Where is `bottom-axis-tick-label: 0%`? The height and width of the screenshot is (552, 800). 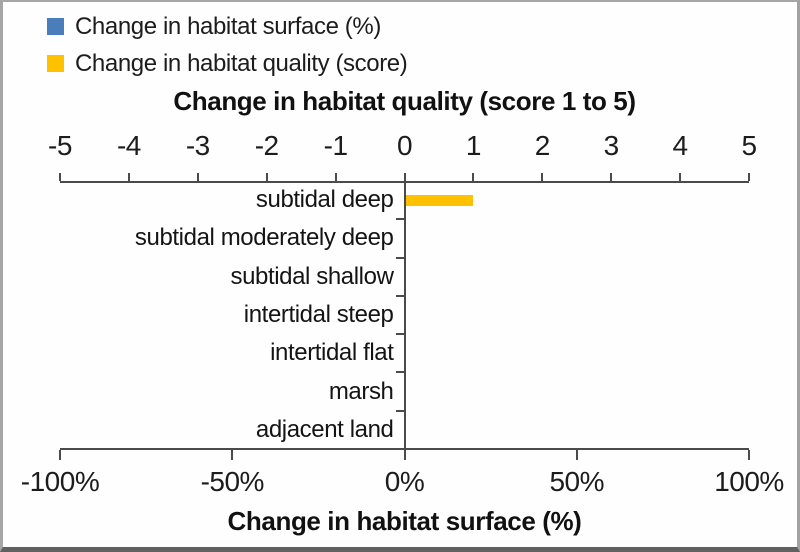
bottom-axis-tick-label: 0% is located at coordinates (404, 481).